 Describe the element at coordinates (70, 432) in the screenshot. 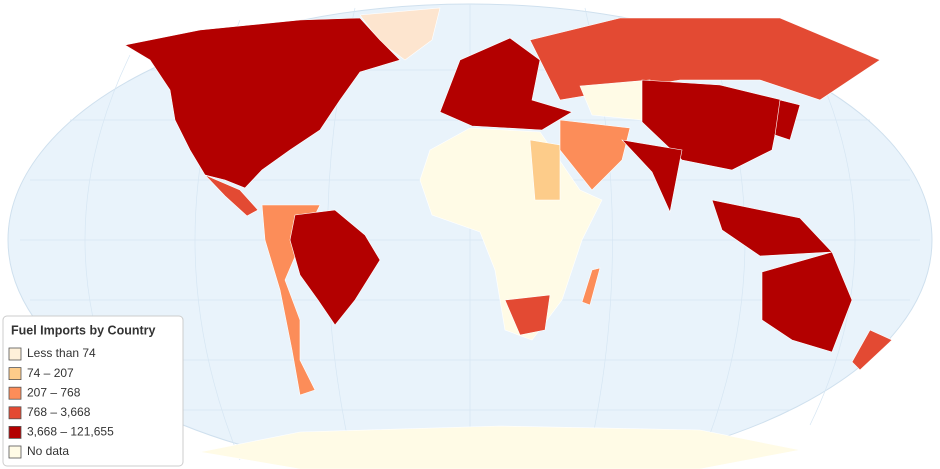

I see `legend-label: 3,668 – 121,655` at that location.